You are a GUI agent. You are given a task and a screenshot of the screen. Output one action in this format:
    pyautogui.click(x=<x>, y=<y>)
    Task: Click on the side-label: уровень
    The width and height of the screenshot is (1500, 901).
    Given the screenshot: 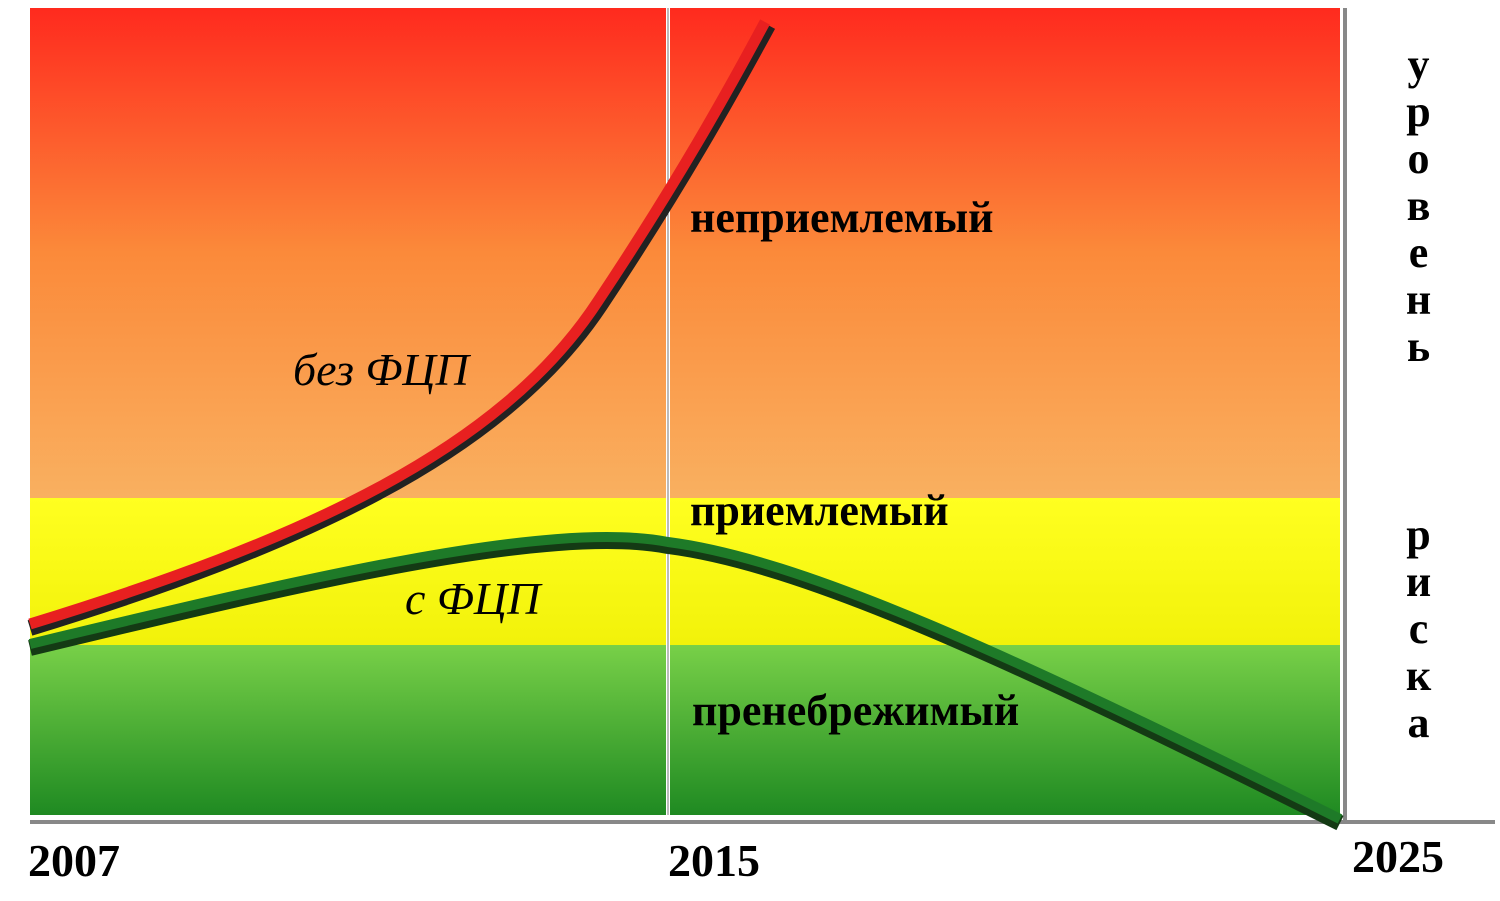 What is the action you would take?
    pyautogui.click(x=1418, y=204)
    